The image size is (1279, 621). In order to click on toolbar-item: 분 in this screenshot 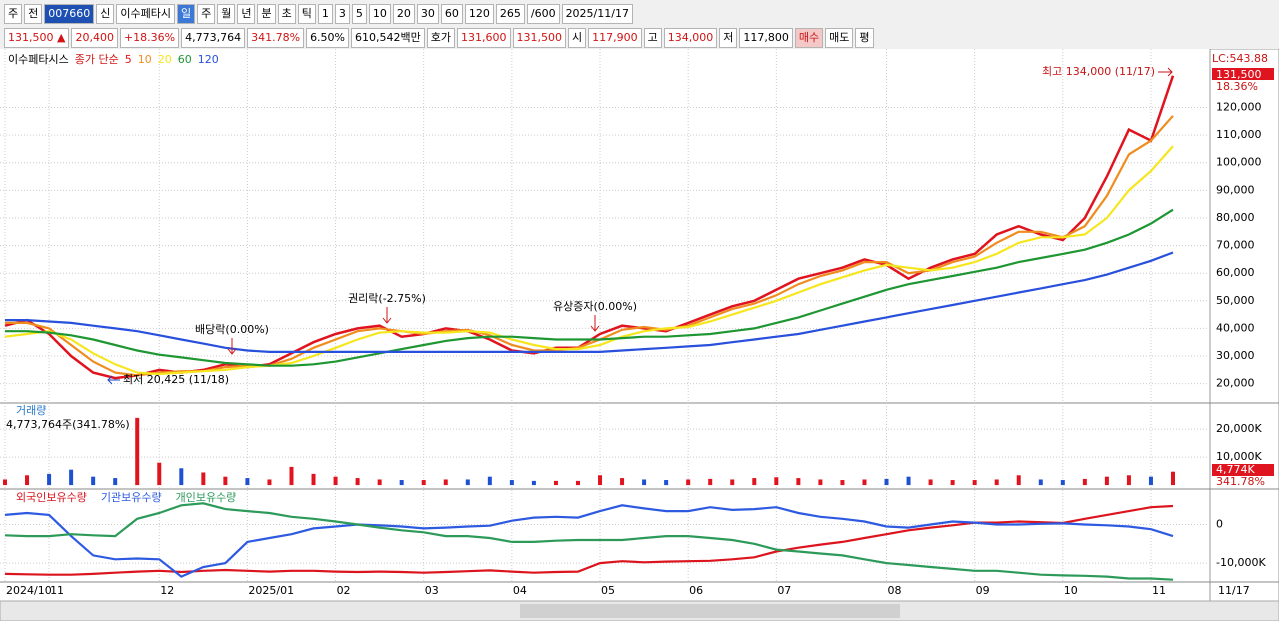, I will do `click(266, 14)`.